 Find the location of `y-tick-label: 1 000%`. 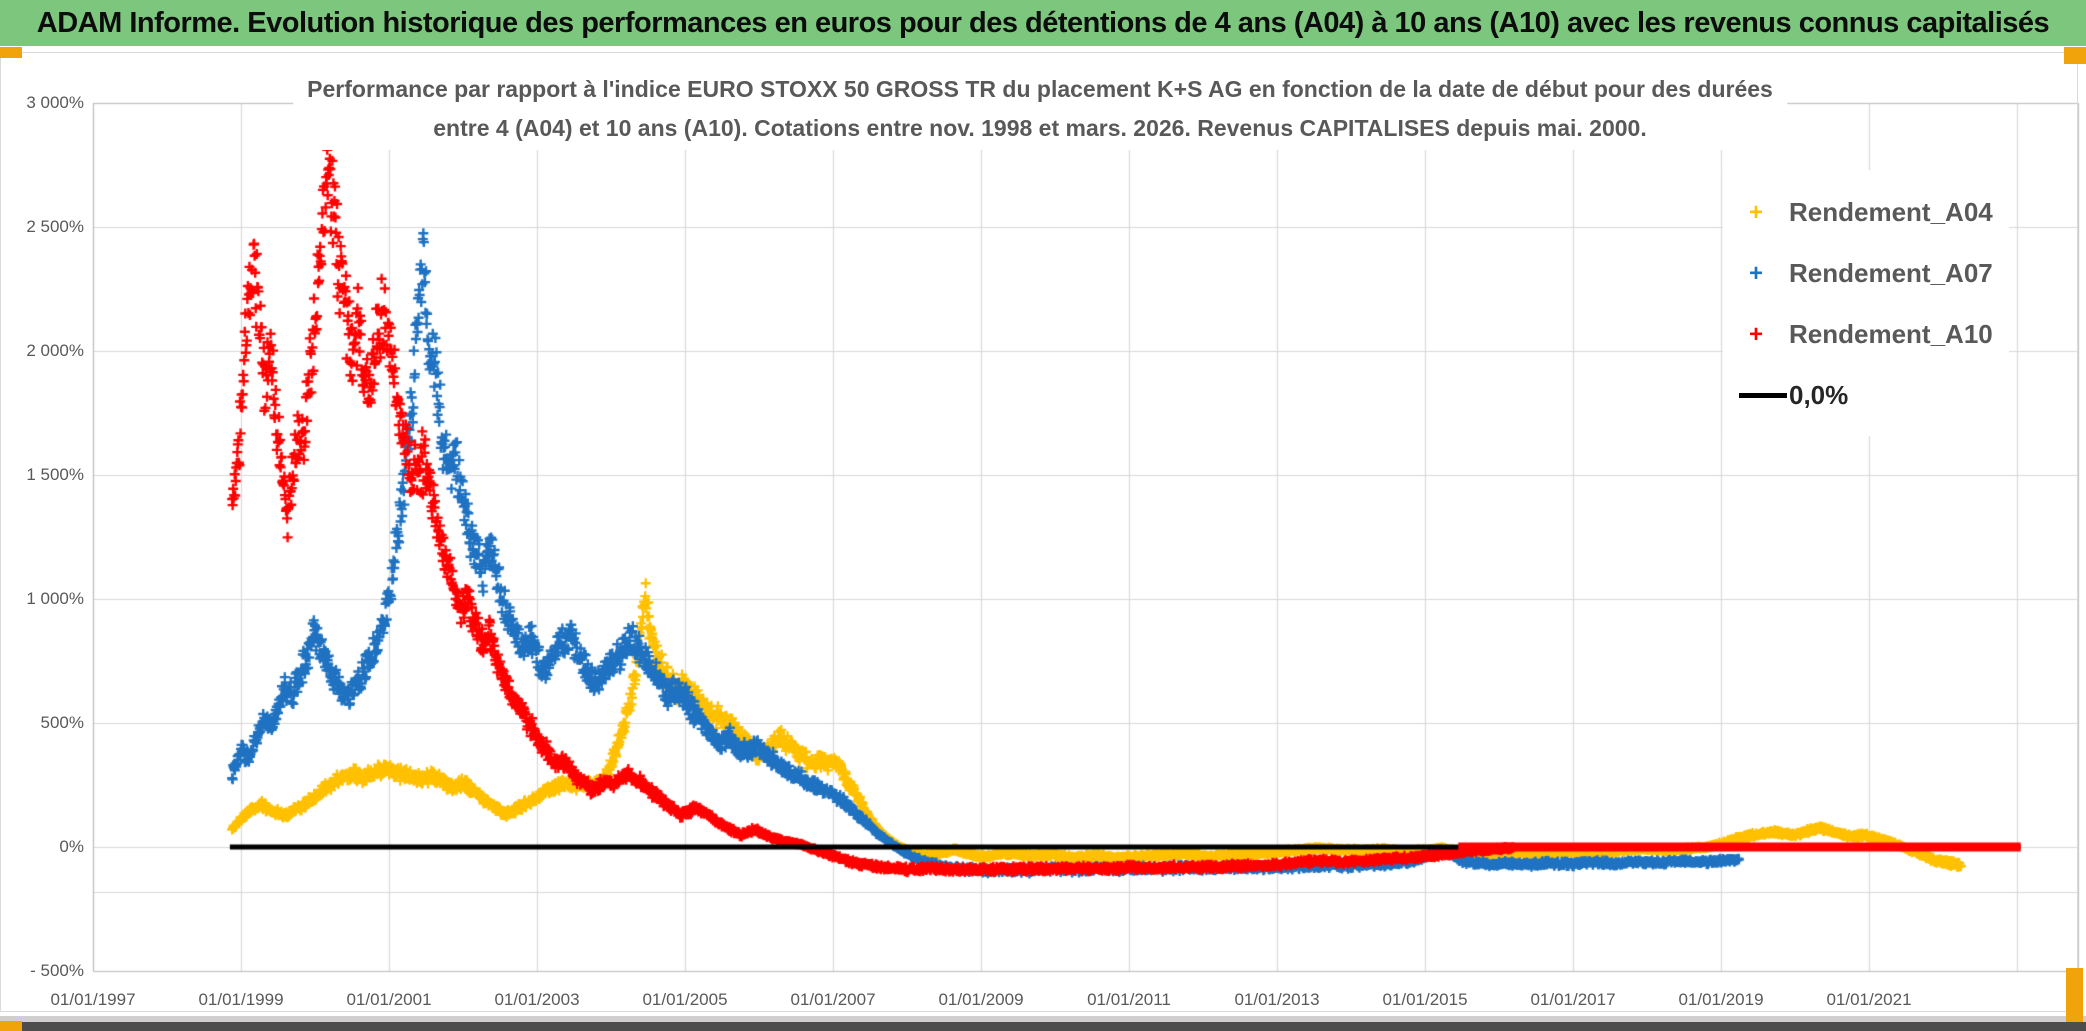

y-tick-label: 1 000% is located at coordinates (55, 598).